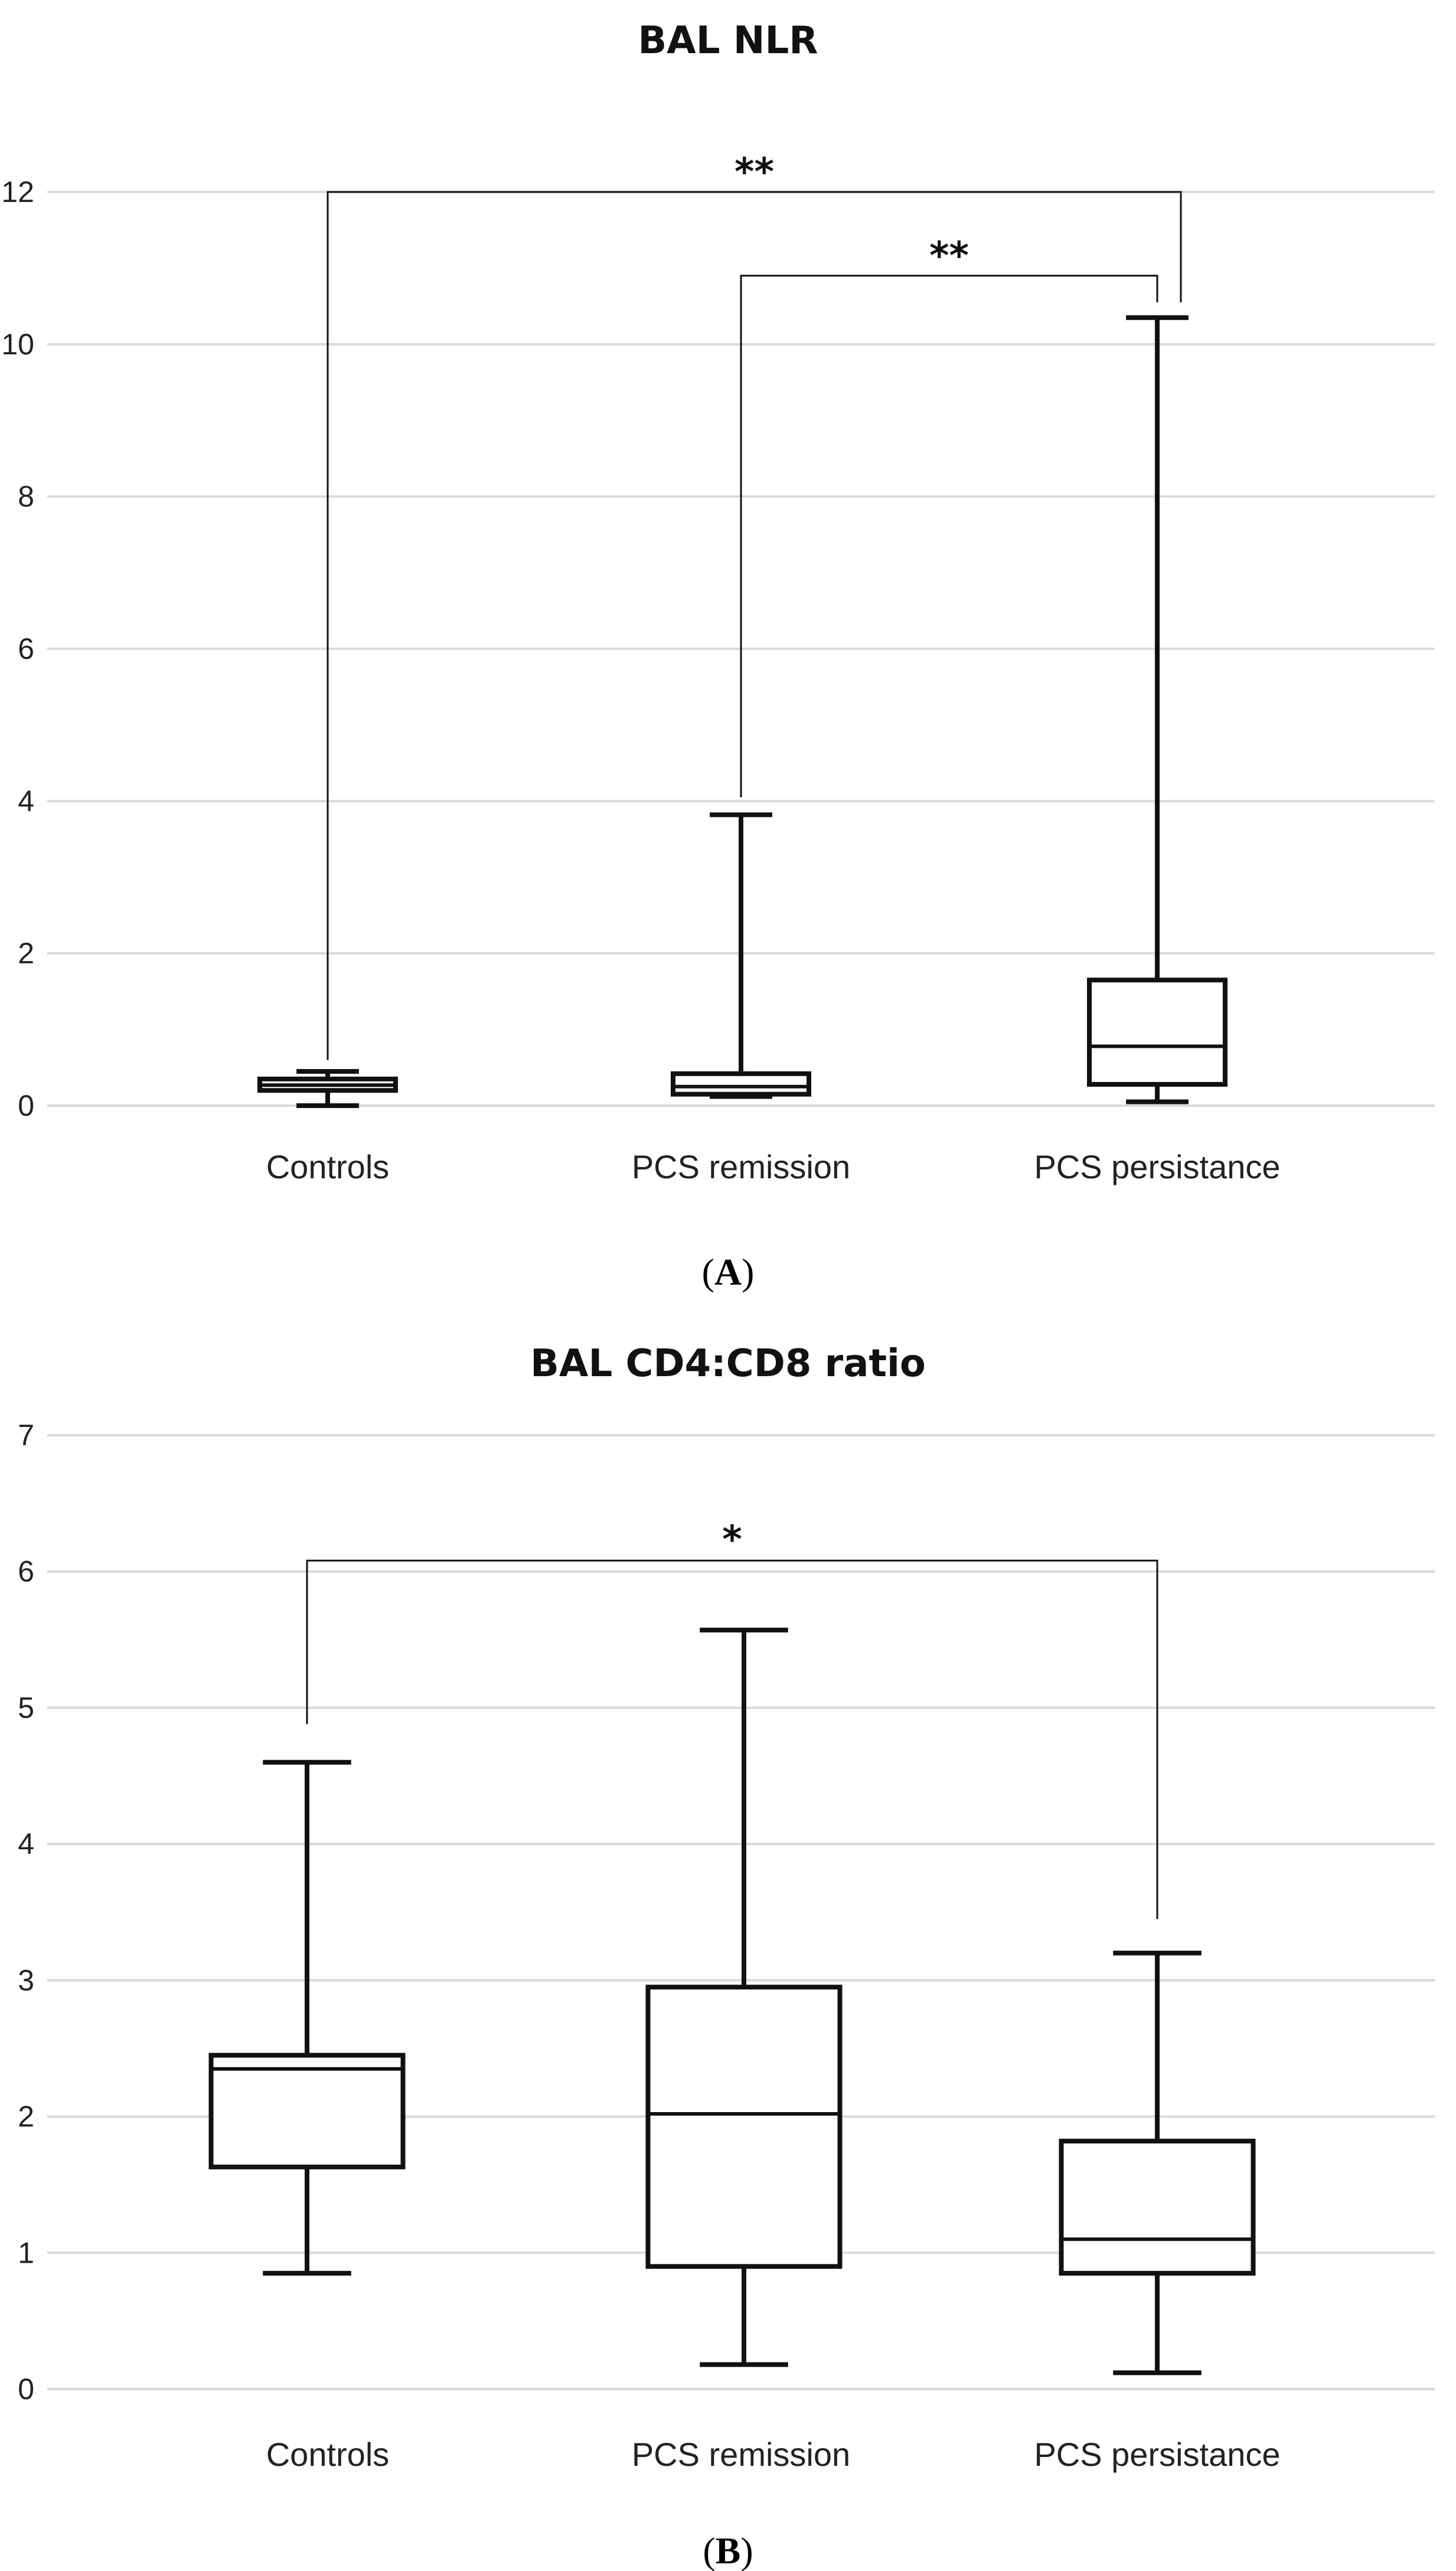 The height and width of the screenshot is (2571, 1456). I want to click on y-tick-label: 3, so click(26, 1980).